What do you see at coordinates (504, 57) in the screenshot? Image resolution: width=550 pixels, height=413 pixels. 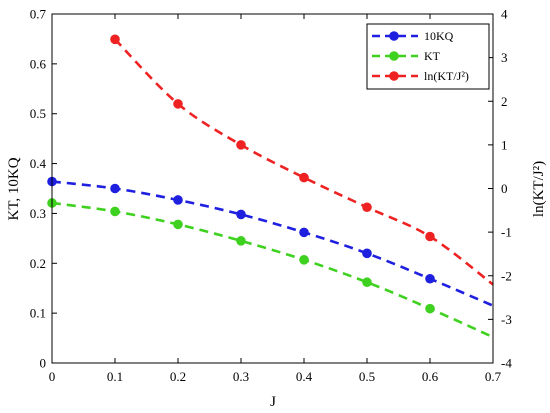 I see `y-tick-label-right: 3` at bounding box center [504, 57].